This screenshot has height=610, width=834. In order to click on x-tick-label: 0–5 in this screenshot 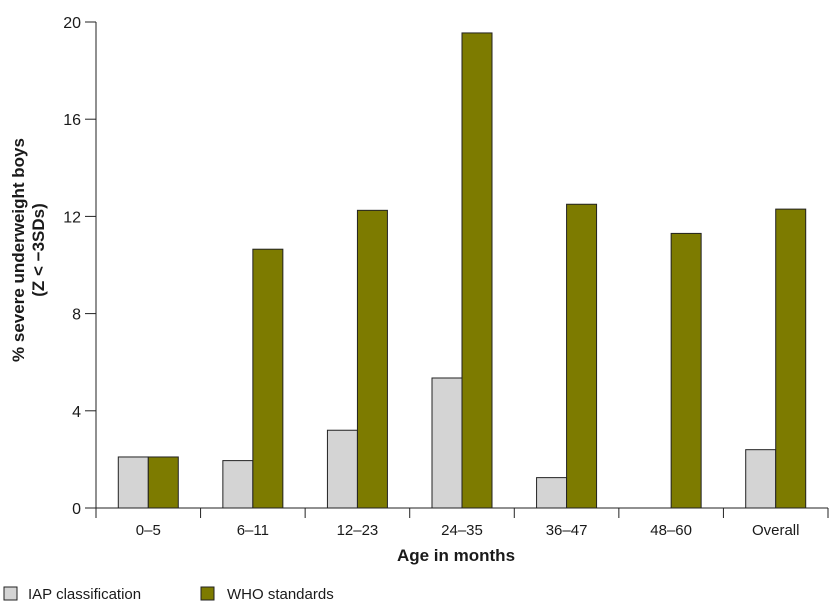, I will do `click(148, 530)`.